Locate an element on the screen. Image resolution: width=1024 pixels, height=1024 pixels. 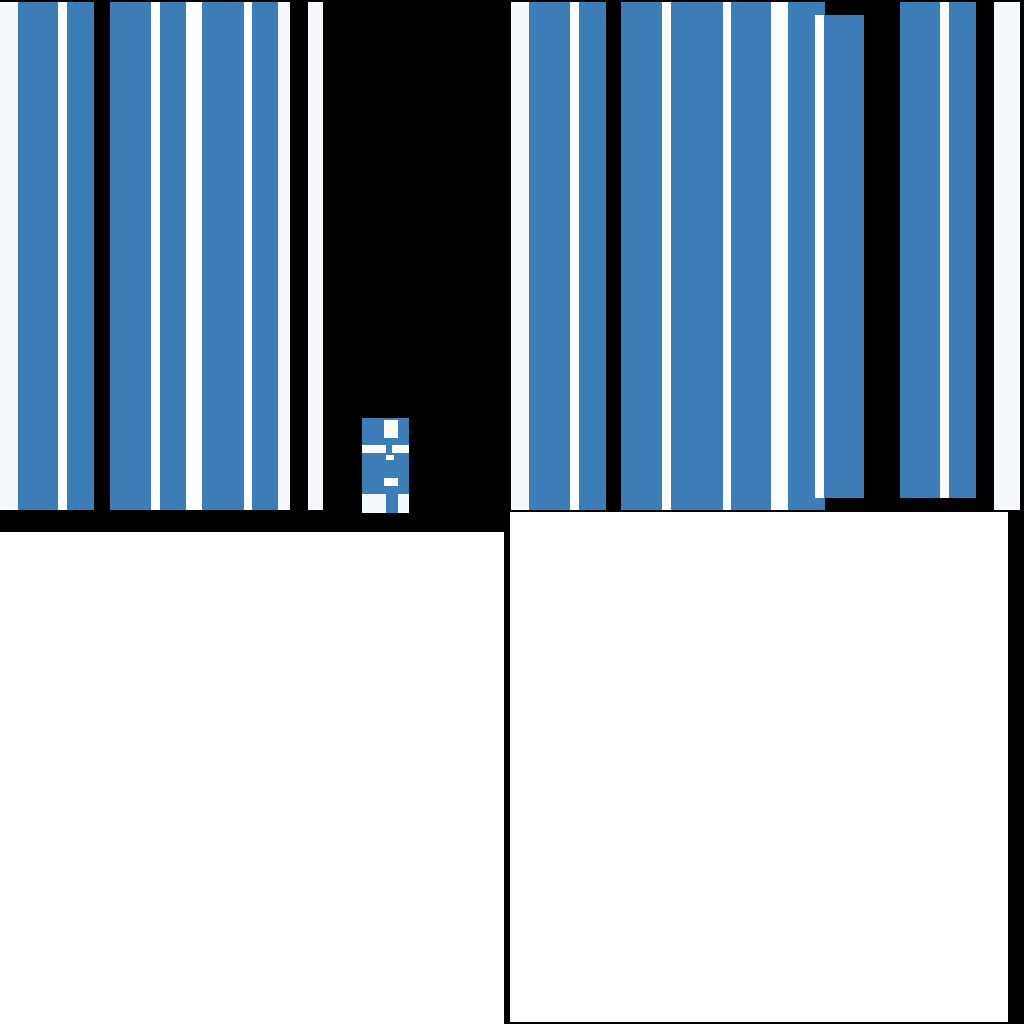
texture-tile-top-right-b is located at coordinates (723, 256).